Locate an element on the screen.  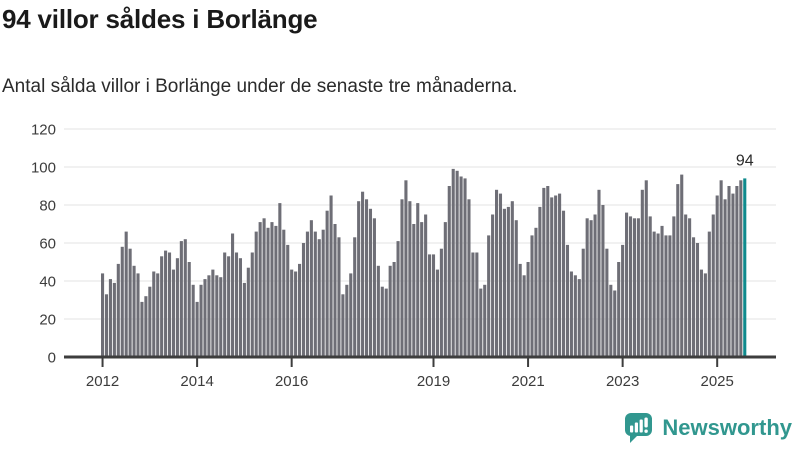
x-tick-label: 2014 is located at coordinates (196, 381).